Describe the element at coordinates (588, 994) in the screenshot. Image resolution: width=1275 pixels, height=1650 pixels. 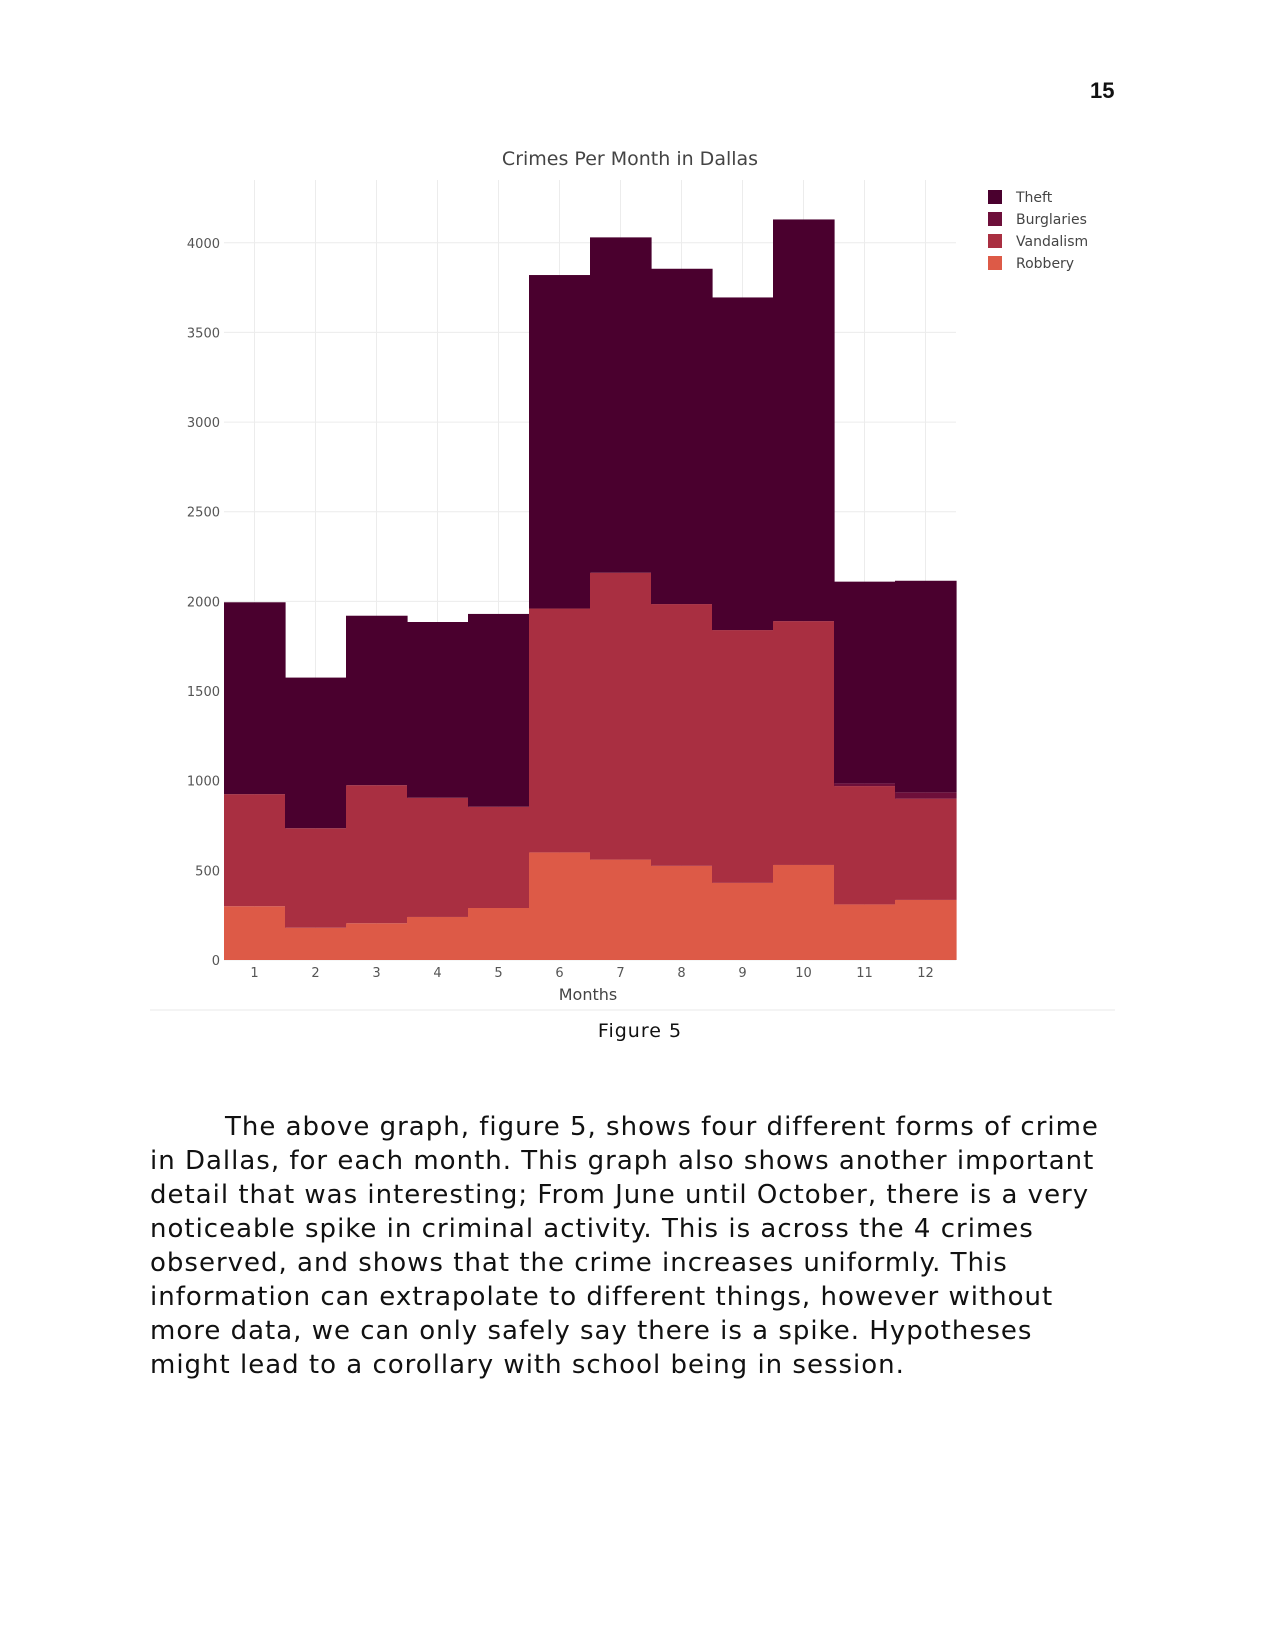
I see `x-axis-label: Months` at that location.